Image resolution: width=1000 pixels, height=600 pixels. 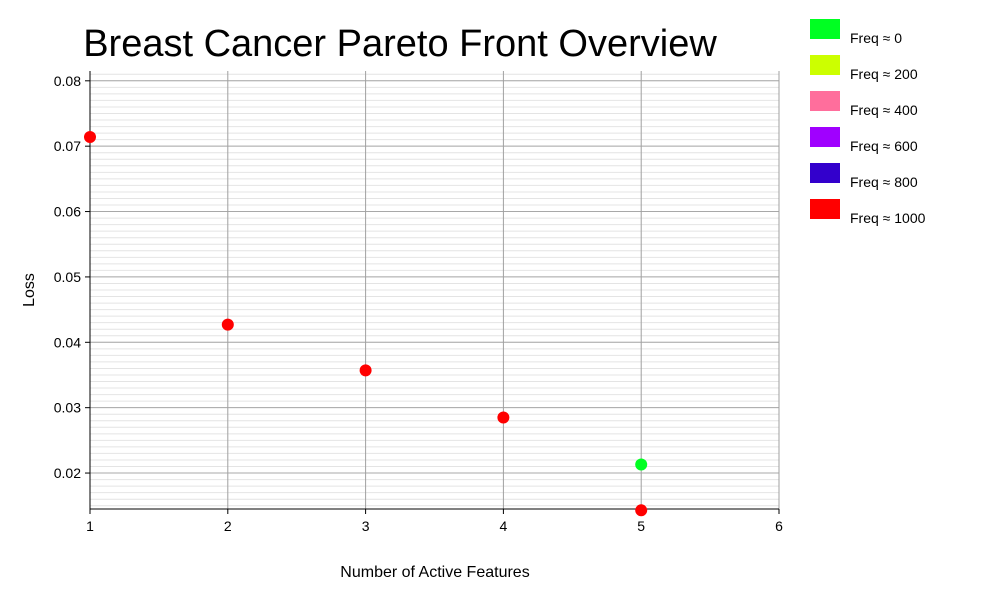 I want to click on legend-label: Freq ≈ 0, so click(x=876, y=38).